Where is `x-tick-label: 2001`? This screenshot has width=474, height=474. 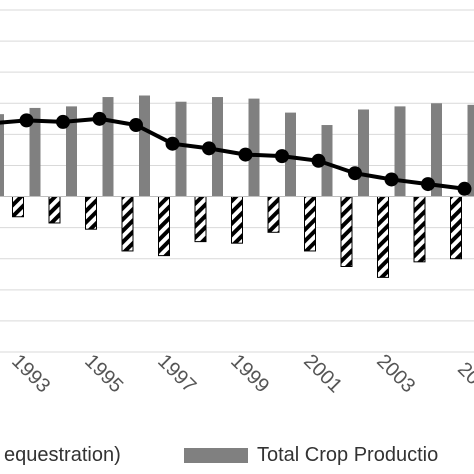 x-tick-label: 2001 is located at coordinates (322, 373).